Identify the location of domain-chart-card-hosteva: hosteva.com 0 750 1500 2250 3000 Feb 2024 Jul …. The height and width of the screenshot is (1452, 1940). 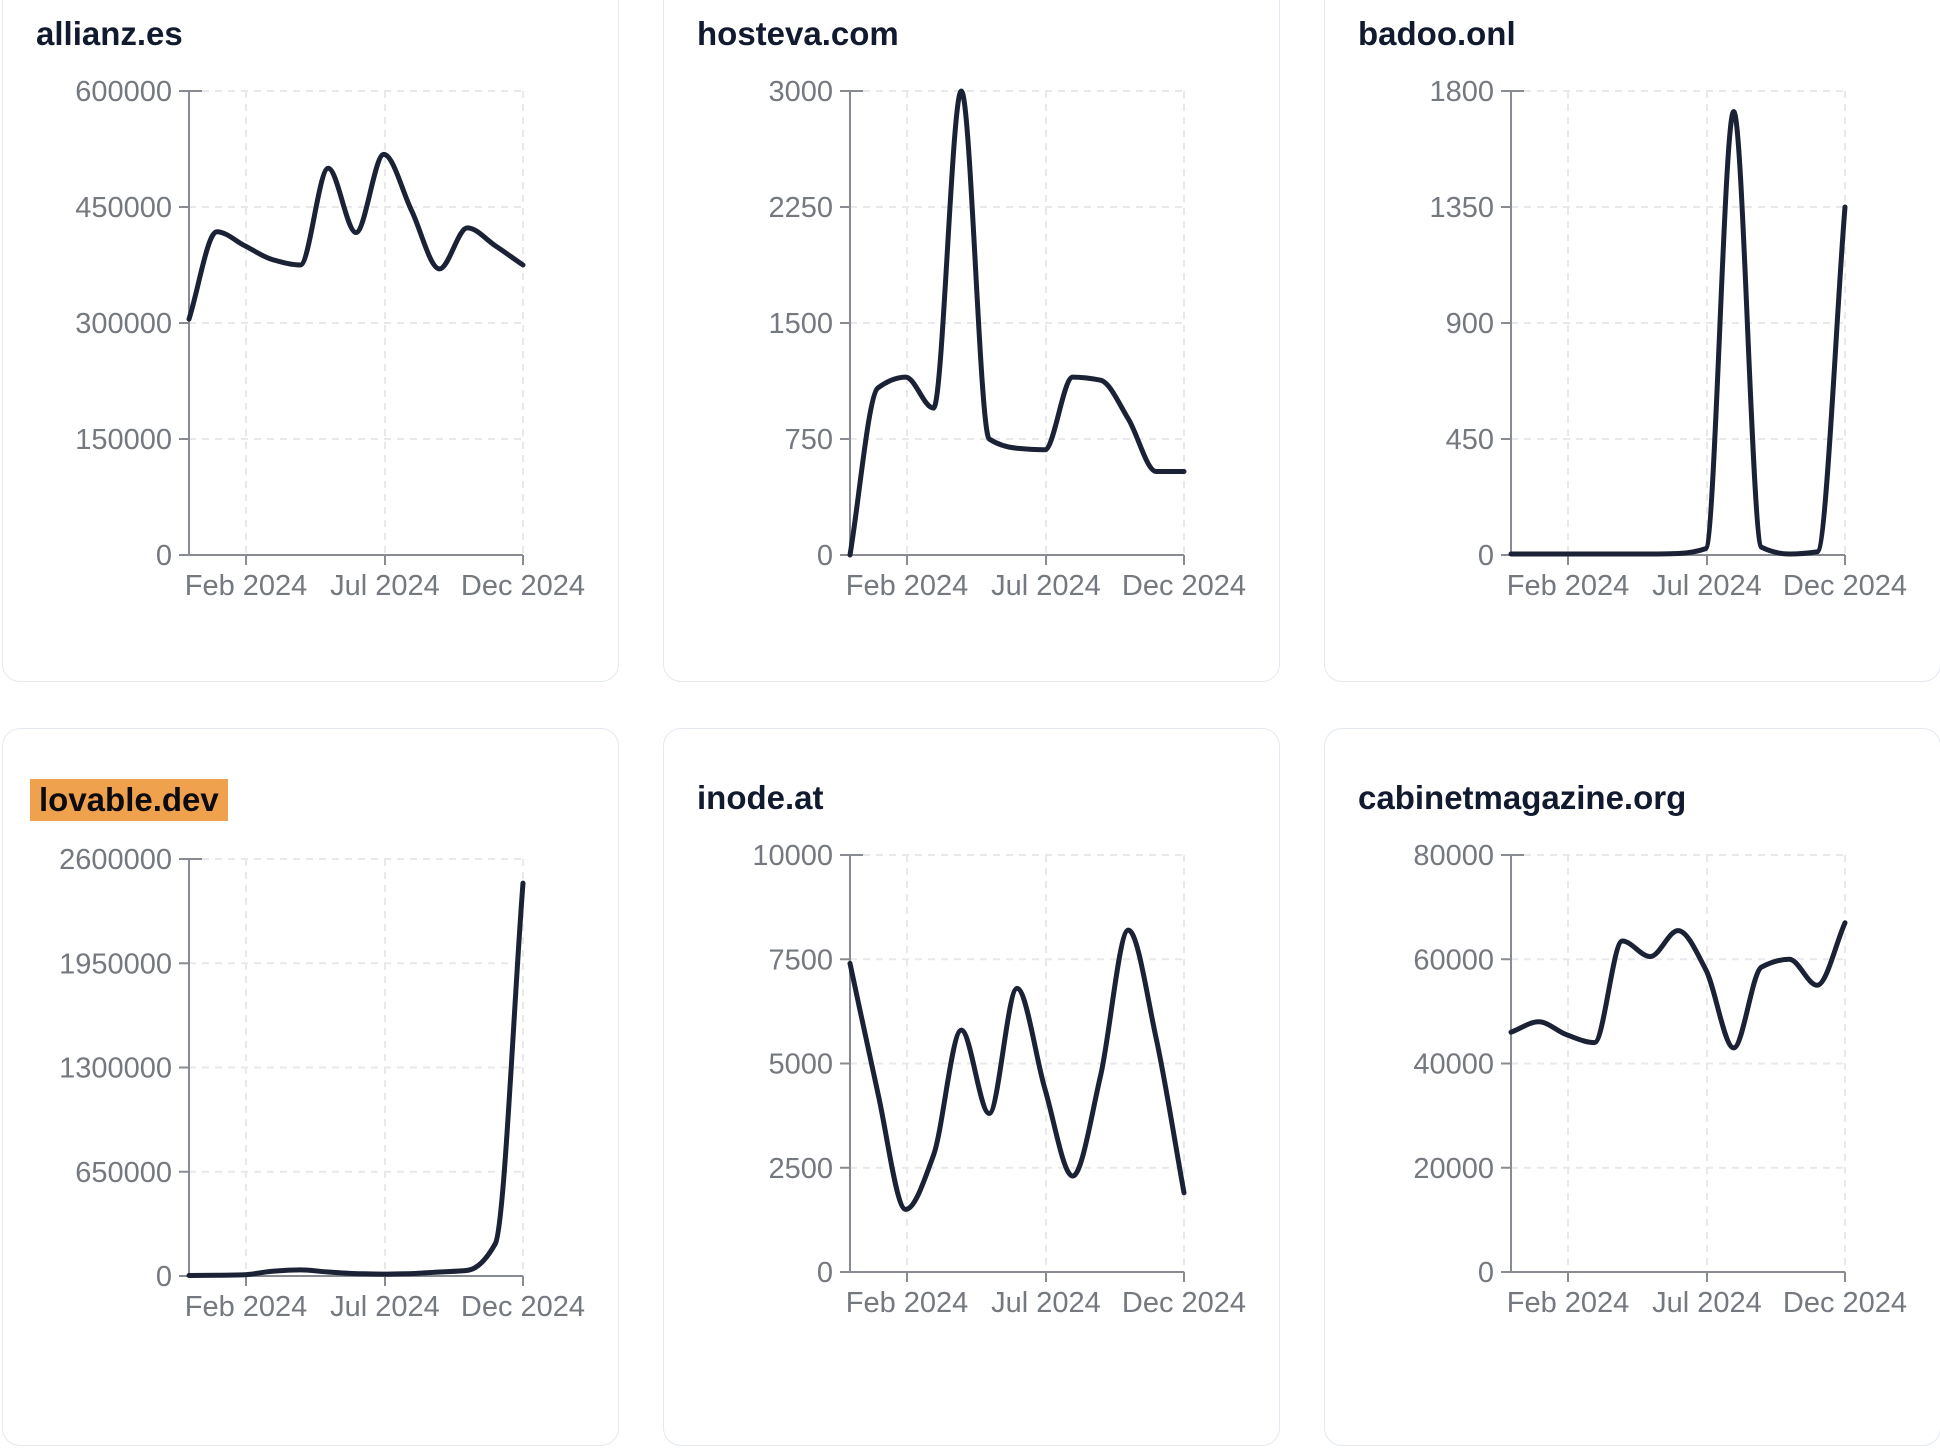
(971, 341).